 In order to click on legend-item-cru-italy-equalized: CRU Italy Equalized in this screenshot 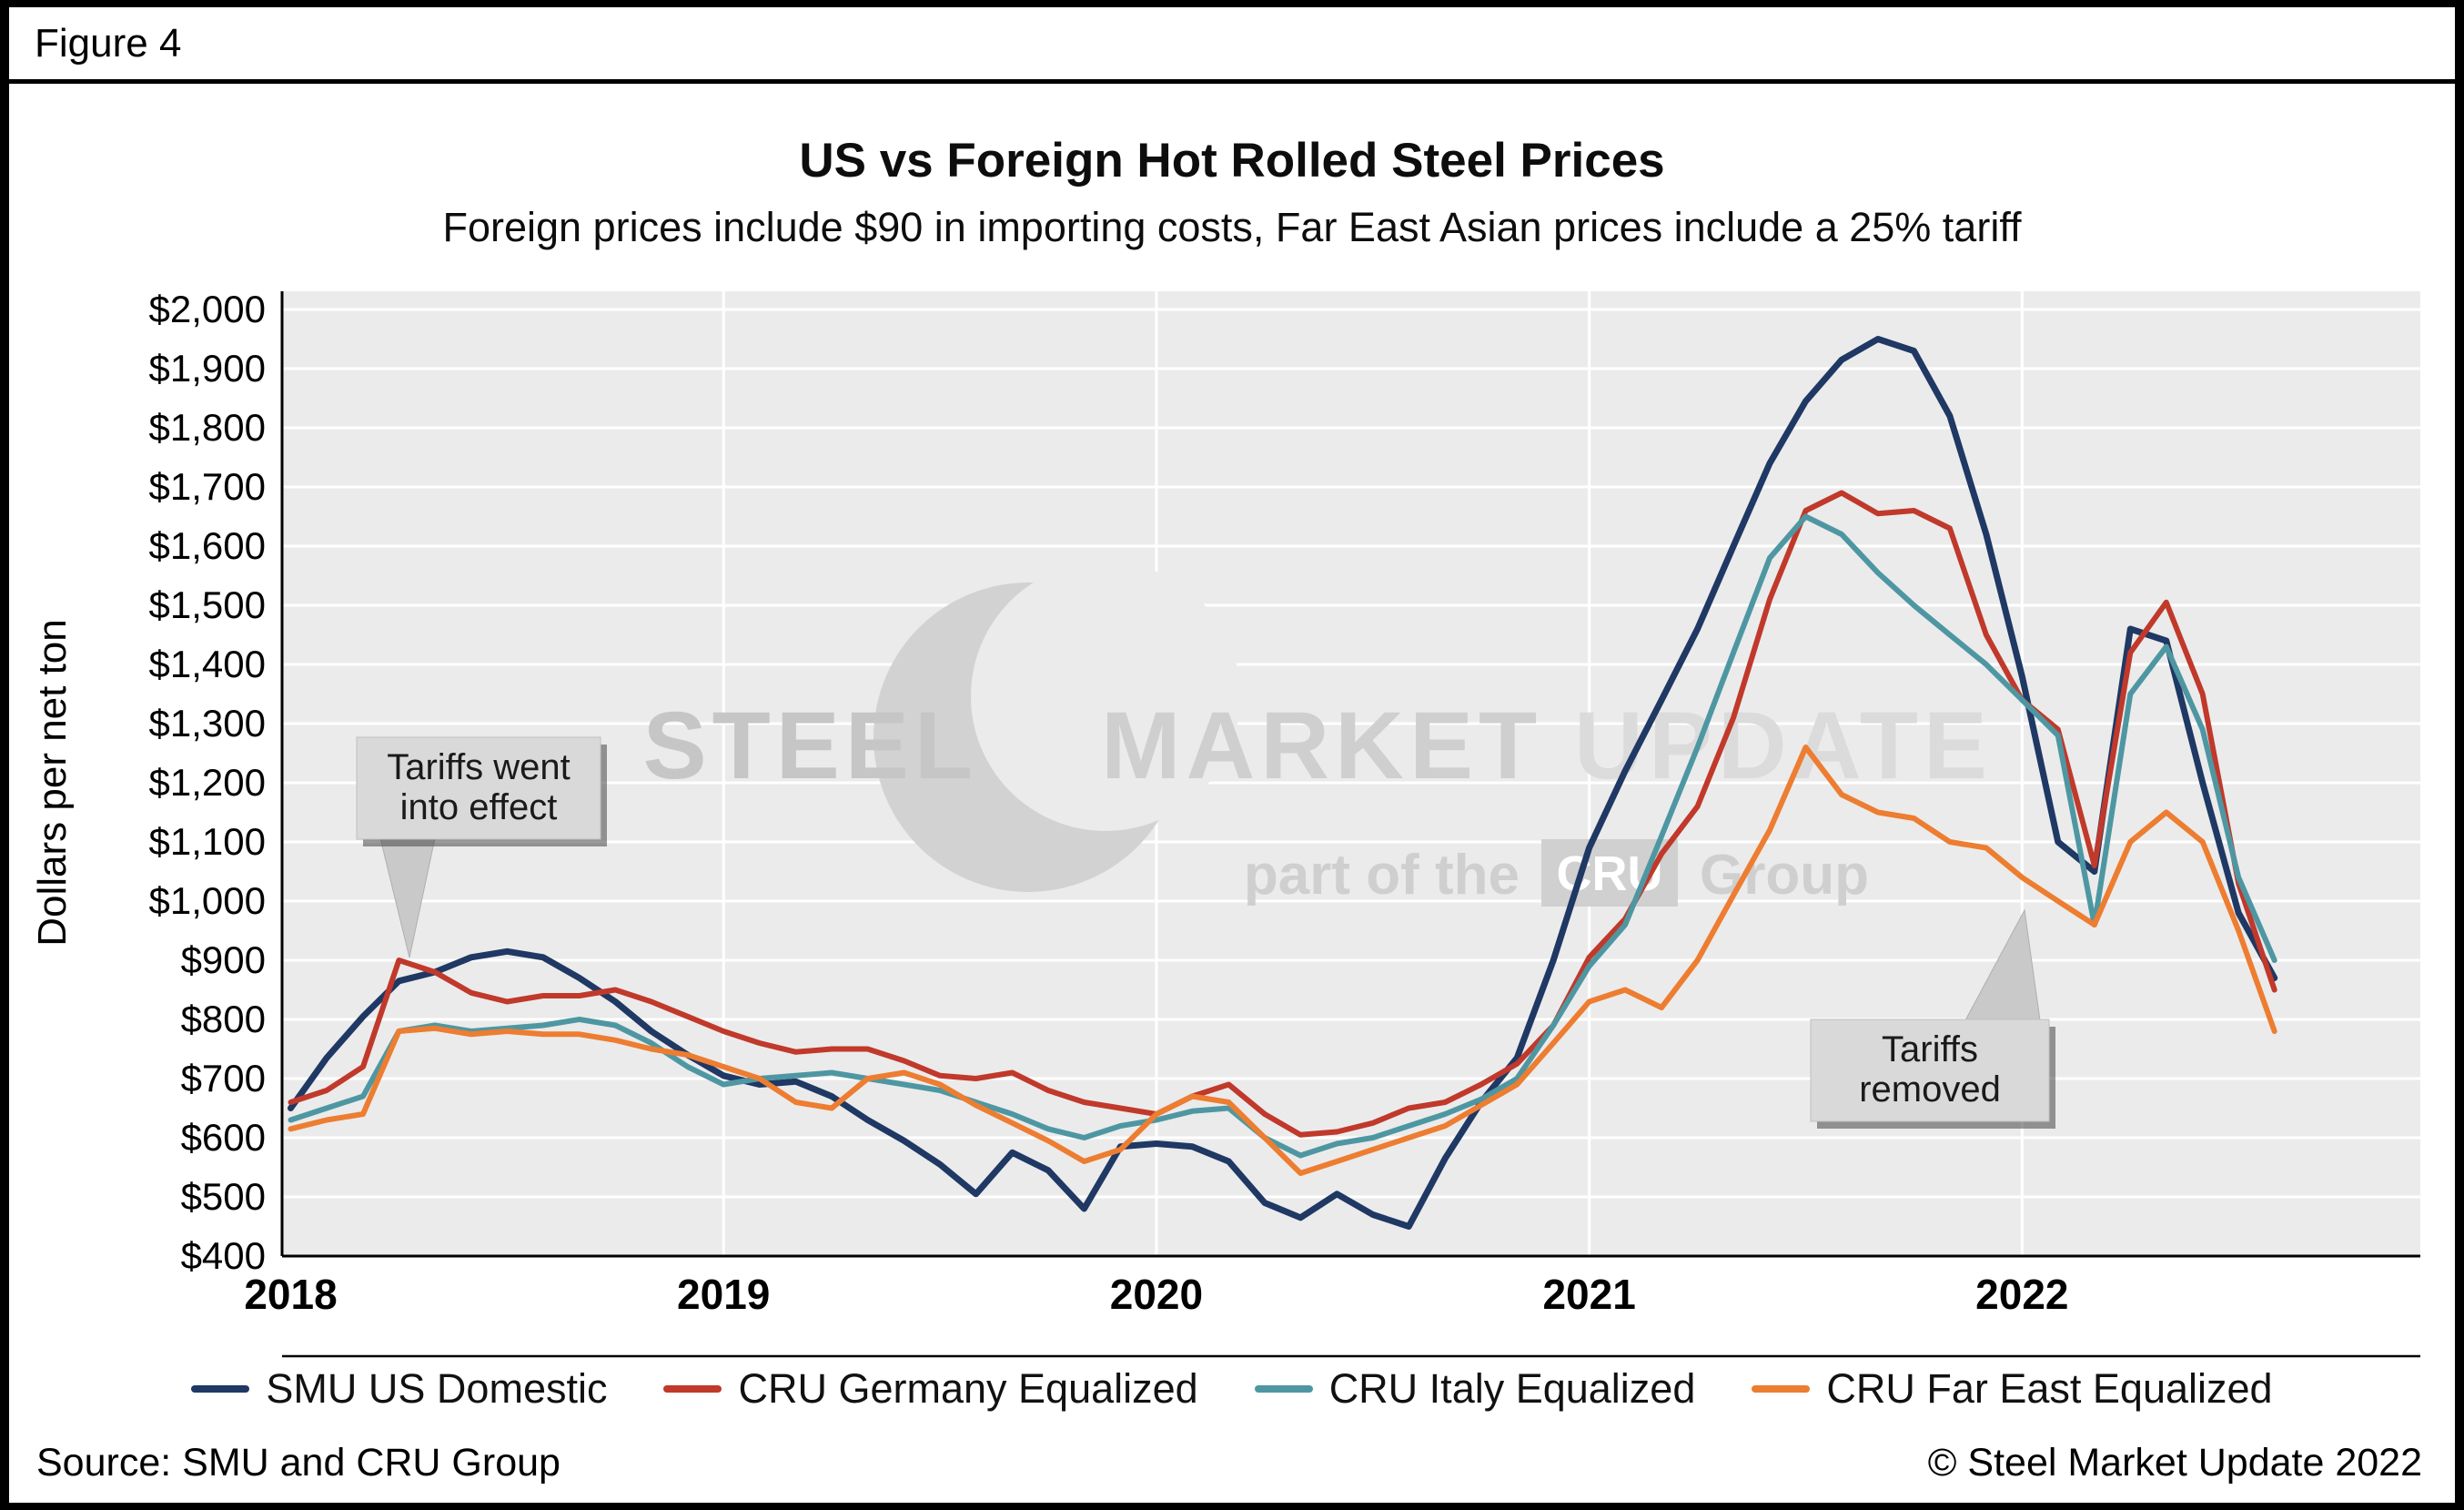, I will do `click(1475, 1389)`.